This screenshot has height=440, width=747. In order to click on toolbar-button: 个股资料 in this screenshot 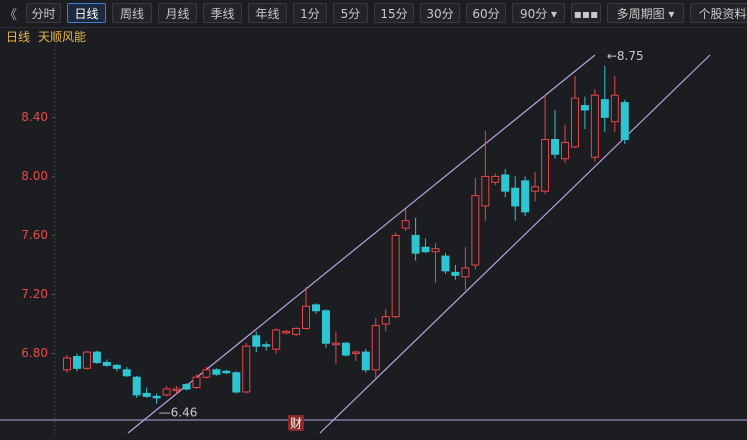, I will do `click(718, 13)`.